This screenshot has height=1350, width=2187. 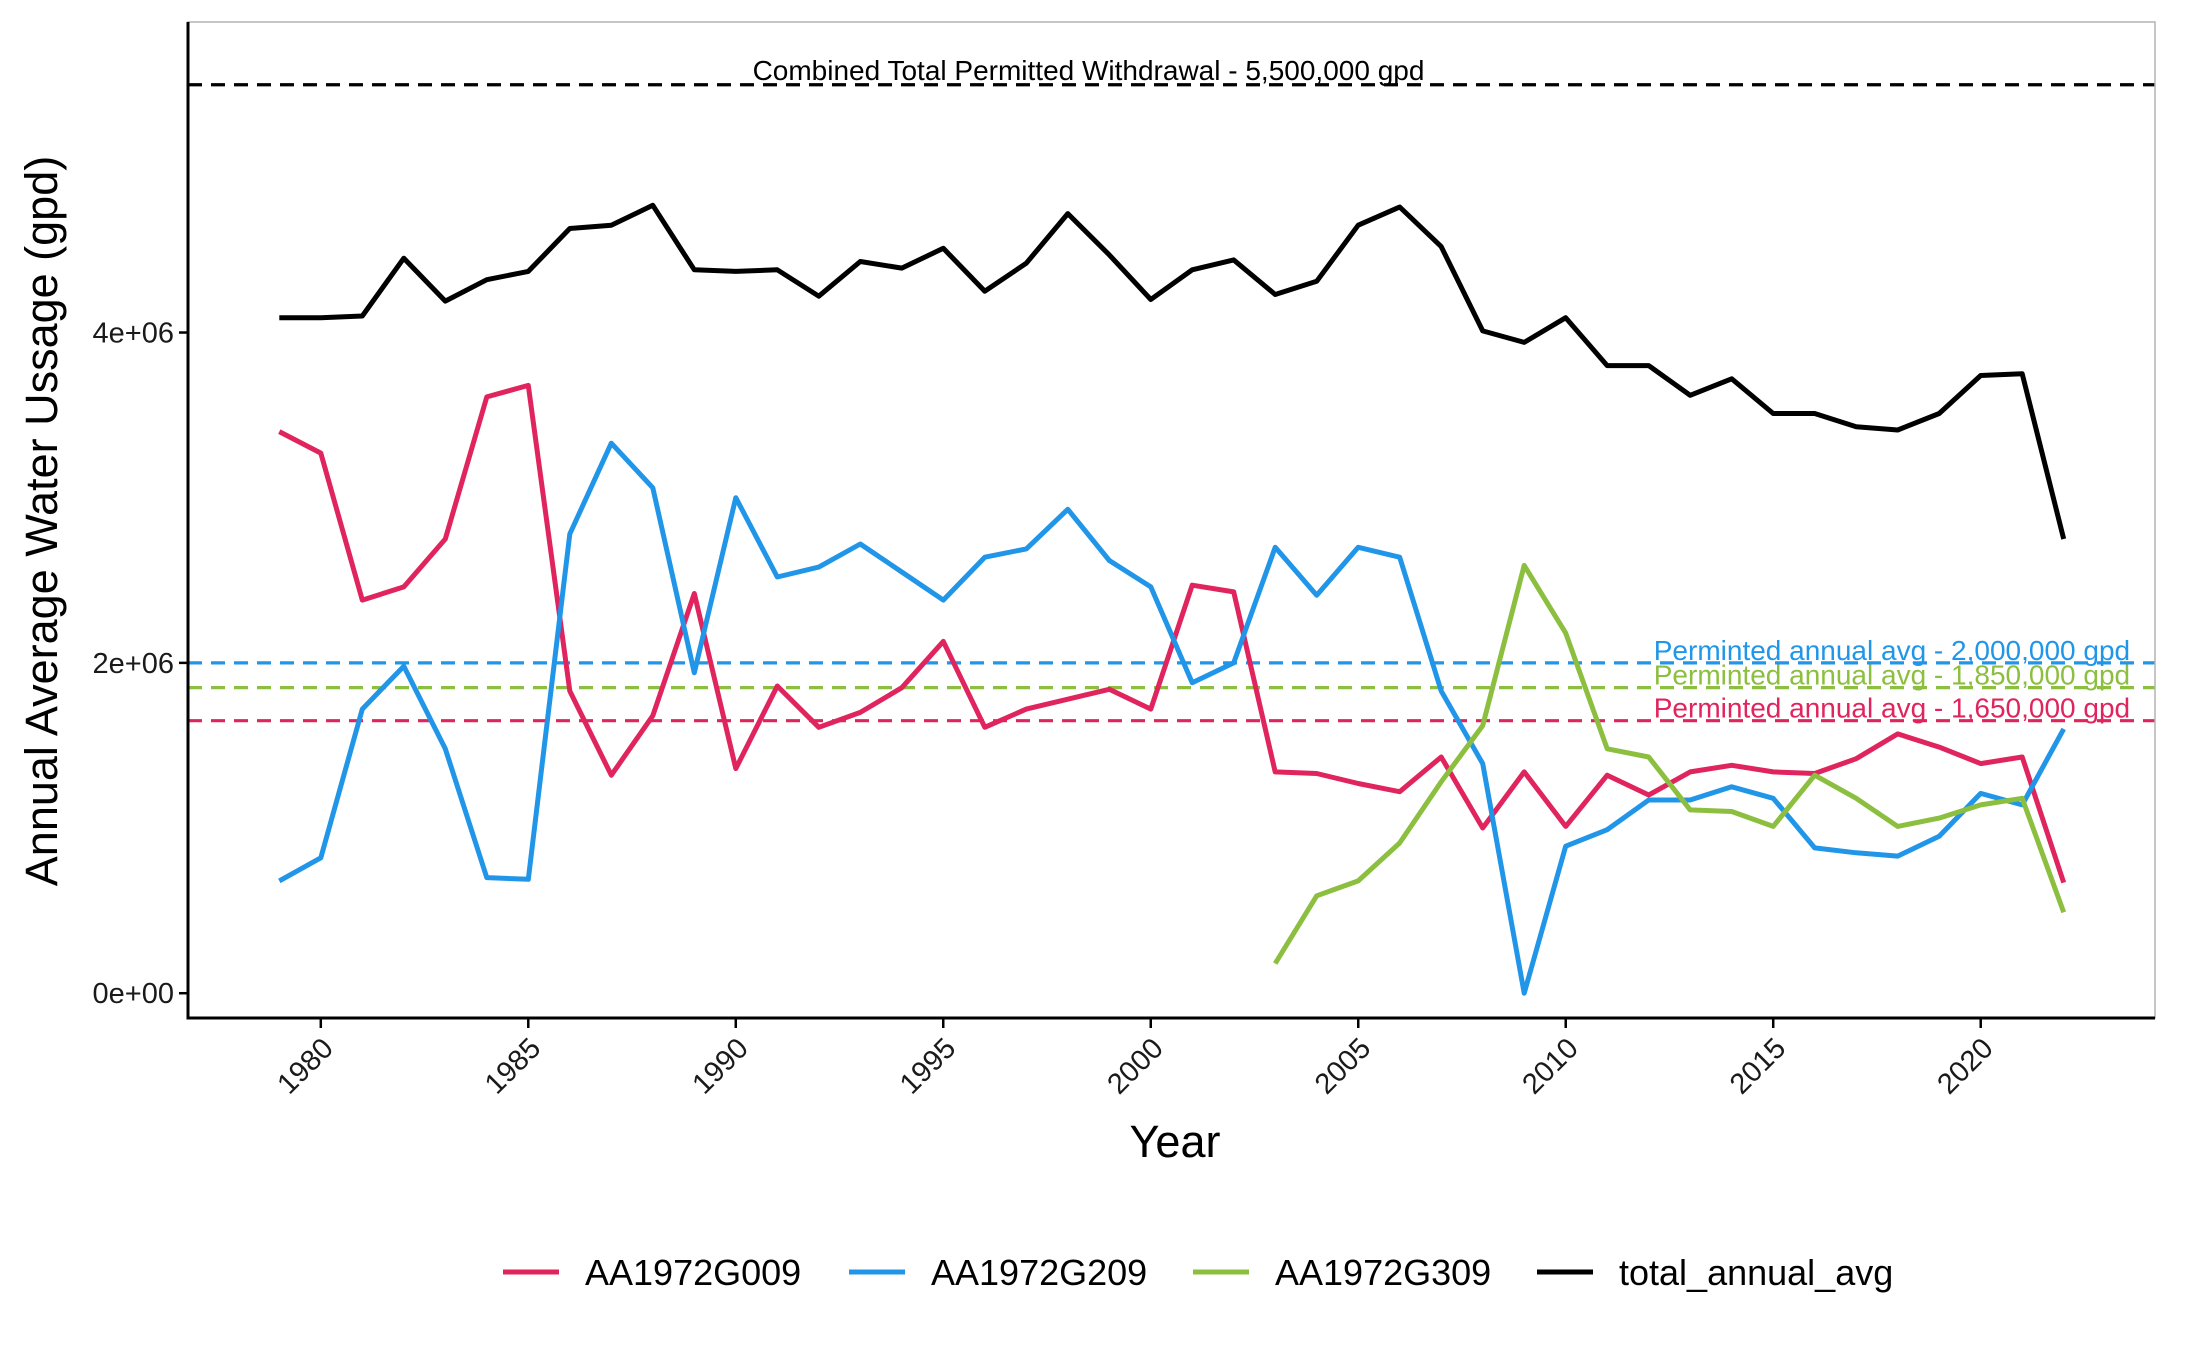 What do you see at coordinates (1670, 763) in the screenshot?
I see `series-line-AA1972G309` at bounding box center [1670, 763].